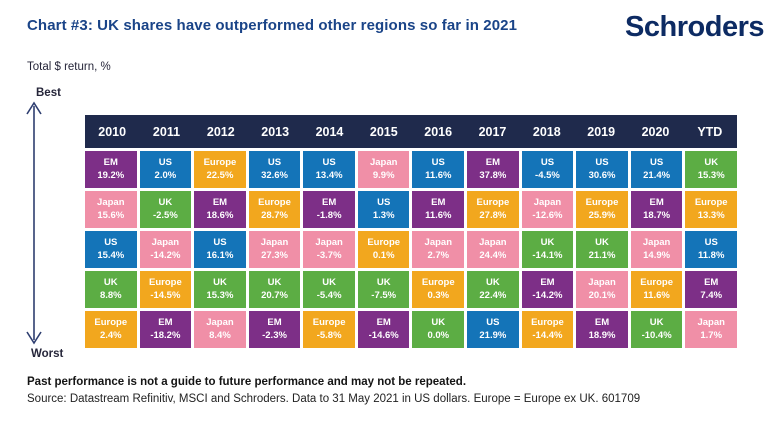 The height and width of the screenshot is (434, 777). Describe the element at coordinates (220, 215) in the screenshot. I see `return-value: 18.6%` at that location.